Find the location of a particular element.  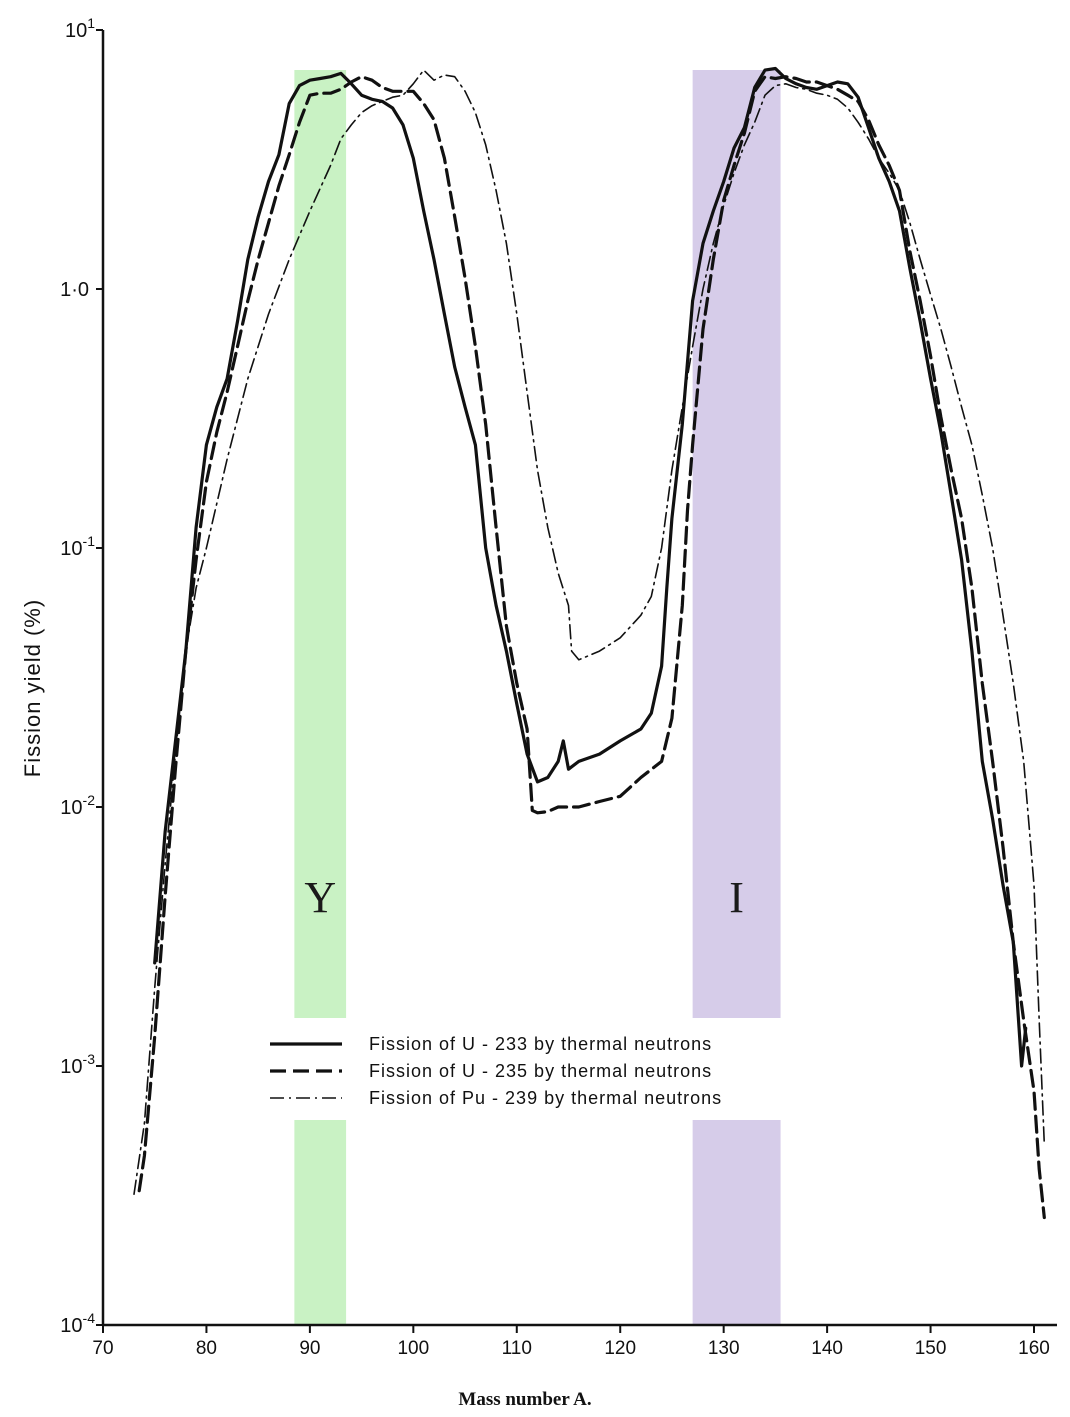

legend-label-3: Fission of Pu - 239 by thermal neutrons is located at coordinates (545, 1098).